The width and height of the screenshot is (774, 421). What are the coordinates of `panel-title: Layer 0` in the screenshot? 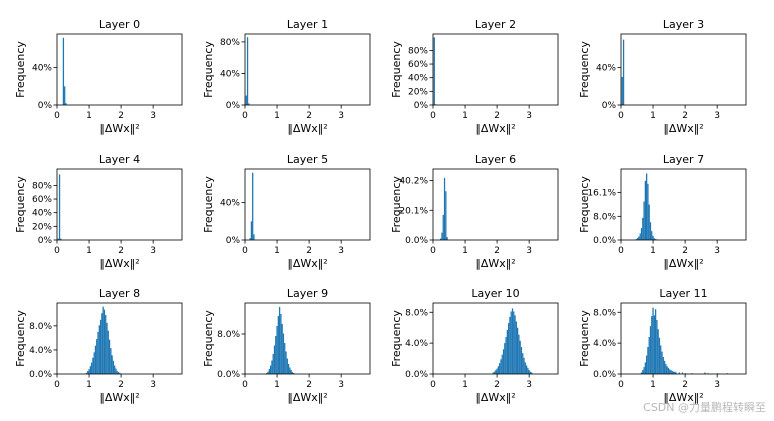 It's located at (119, 24).